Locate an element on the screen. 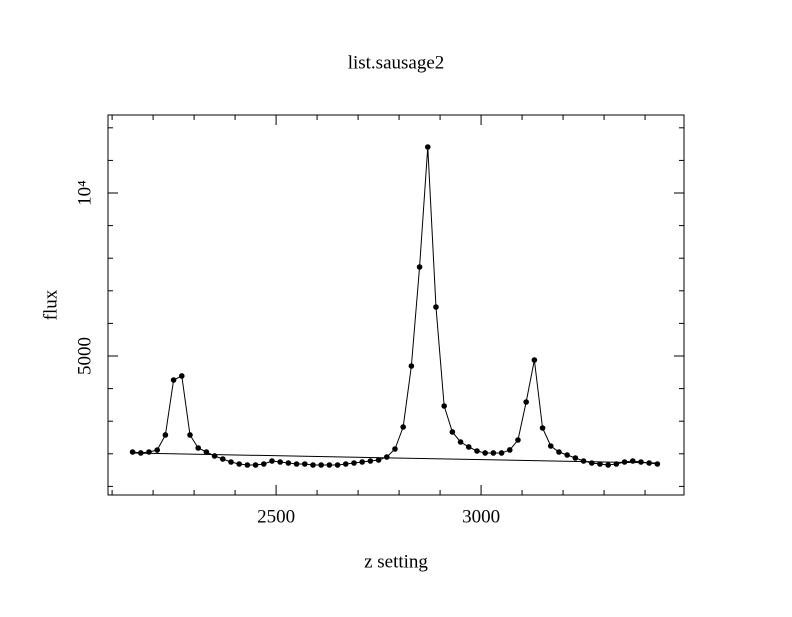 The width and height of the screenshot is (792, 617). x-tick-label: 2500 is located at coordinates (276, 516).